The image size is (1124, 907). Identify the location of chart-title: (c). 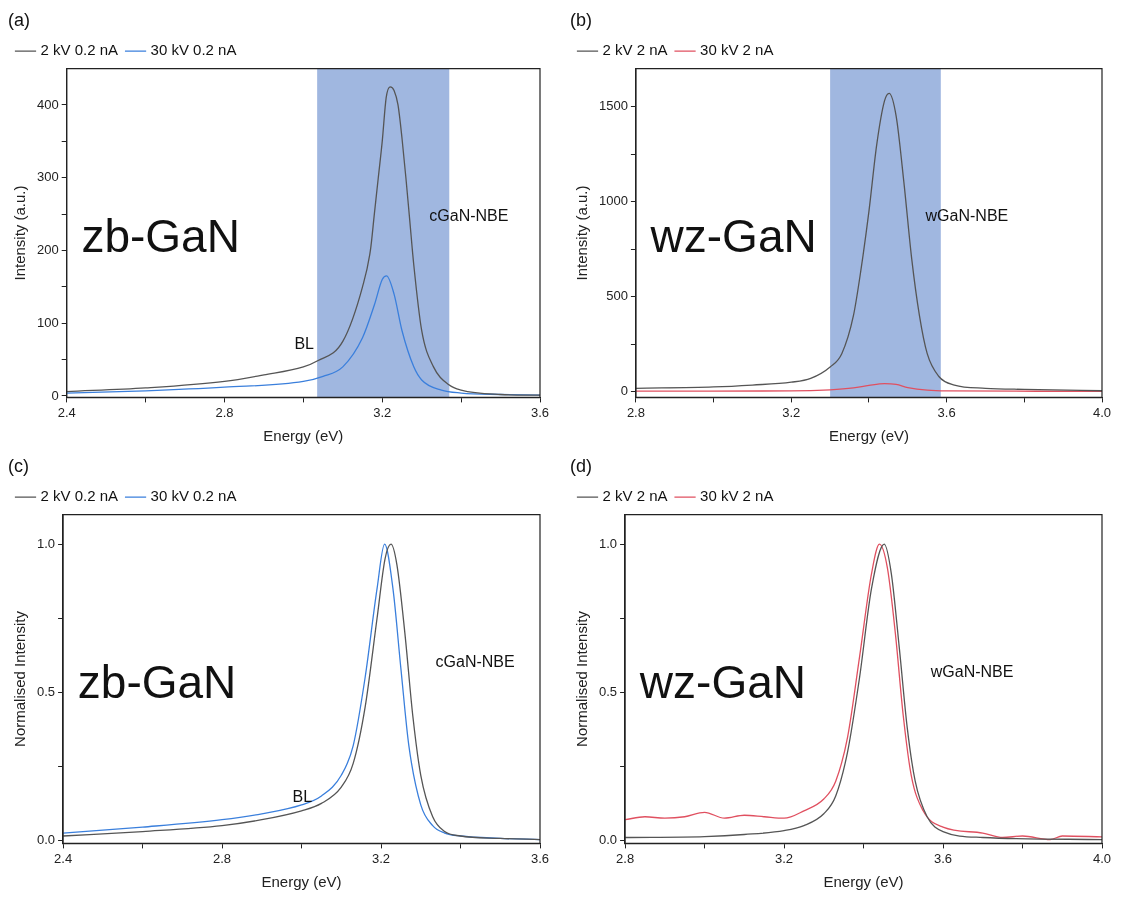
(18, 465).